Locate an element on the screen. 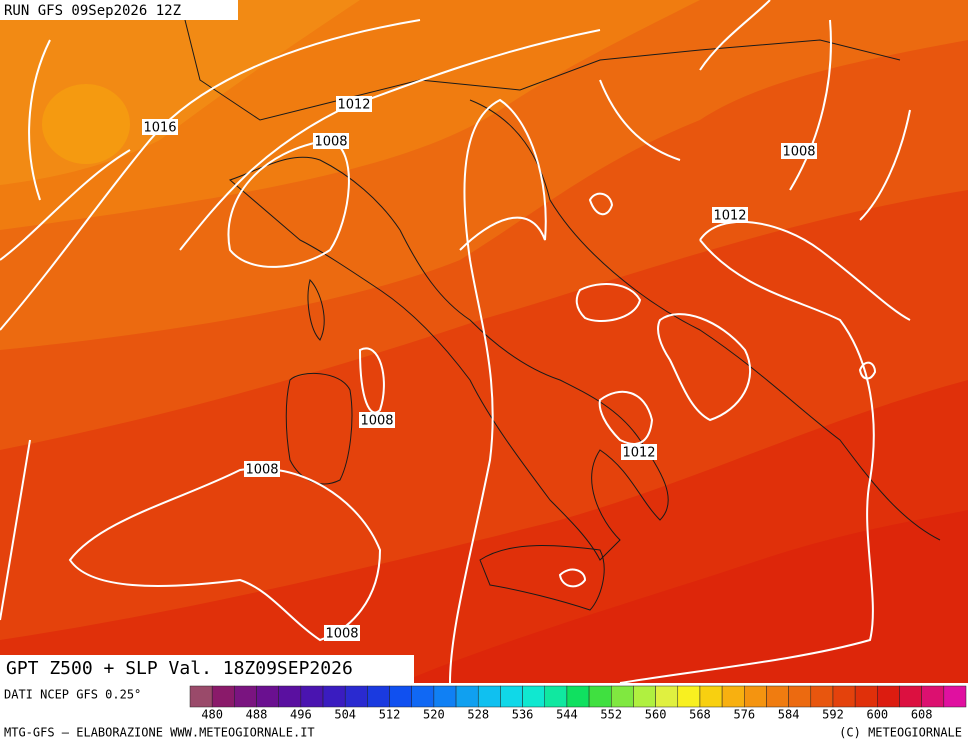 This screenshot has width=968, height=745. colorbar-label: 560 is located at coordinates (656, 715).